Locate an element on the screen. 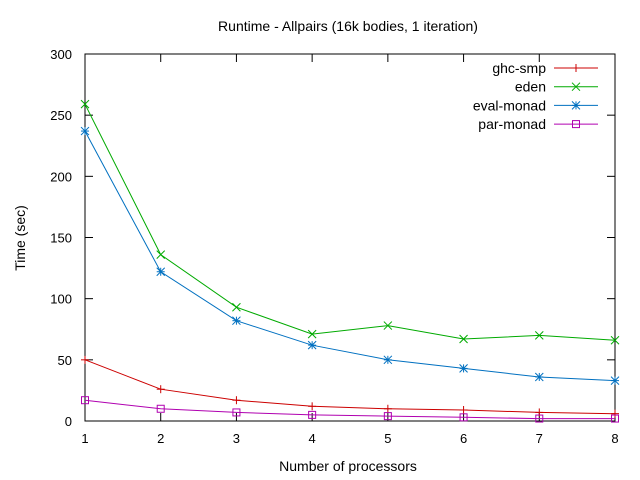 This screenshot has width=640, height=480. x-tick-label: 6 is located at coordinates (463, 438).